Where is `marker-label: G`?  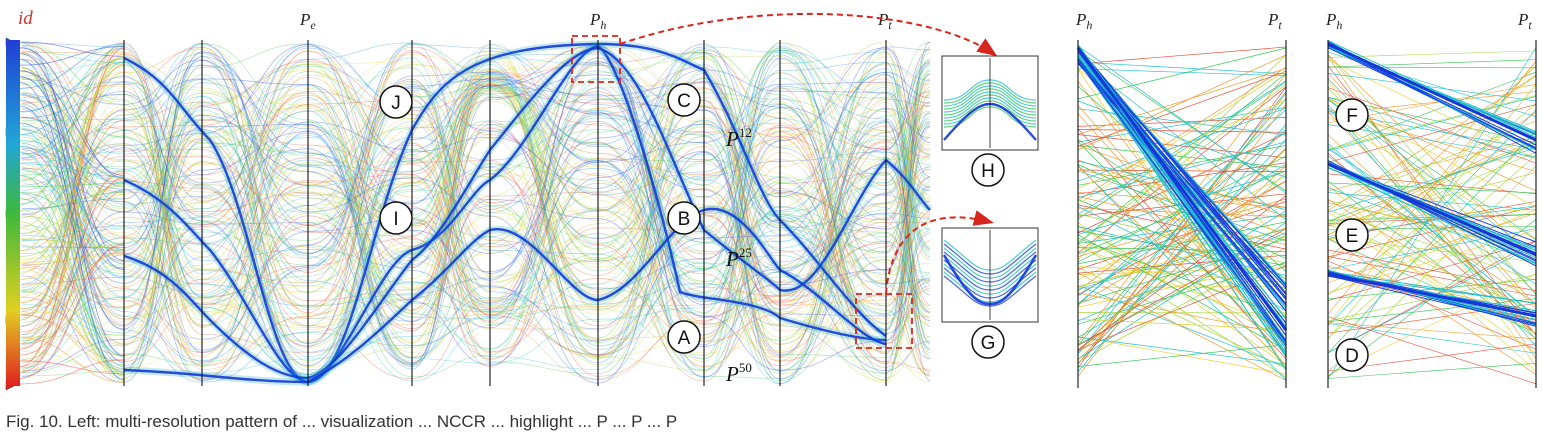 marker-label: G is located at coordinates (988, 343).